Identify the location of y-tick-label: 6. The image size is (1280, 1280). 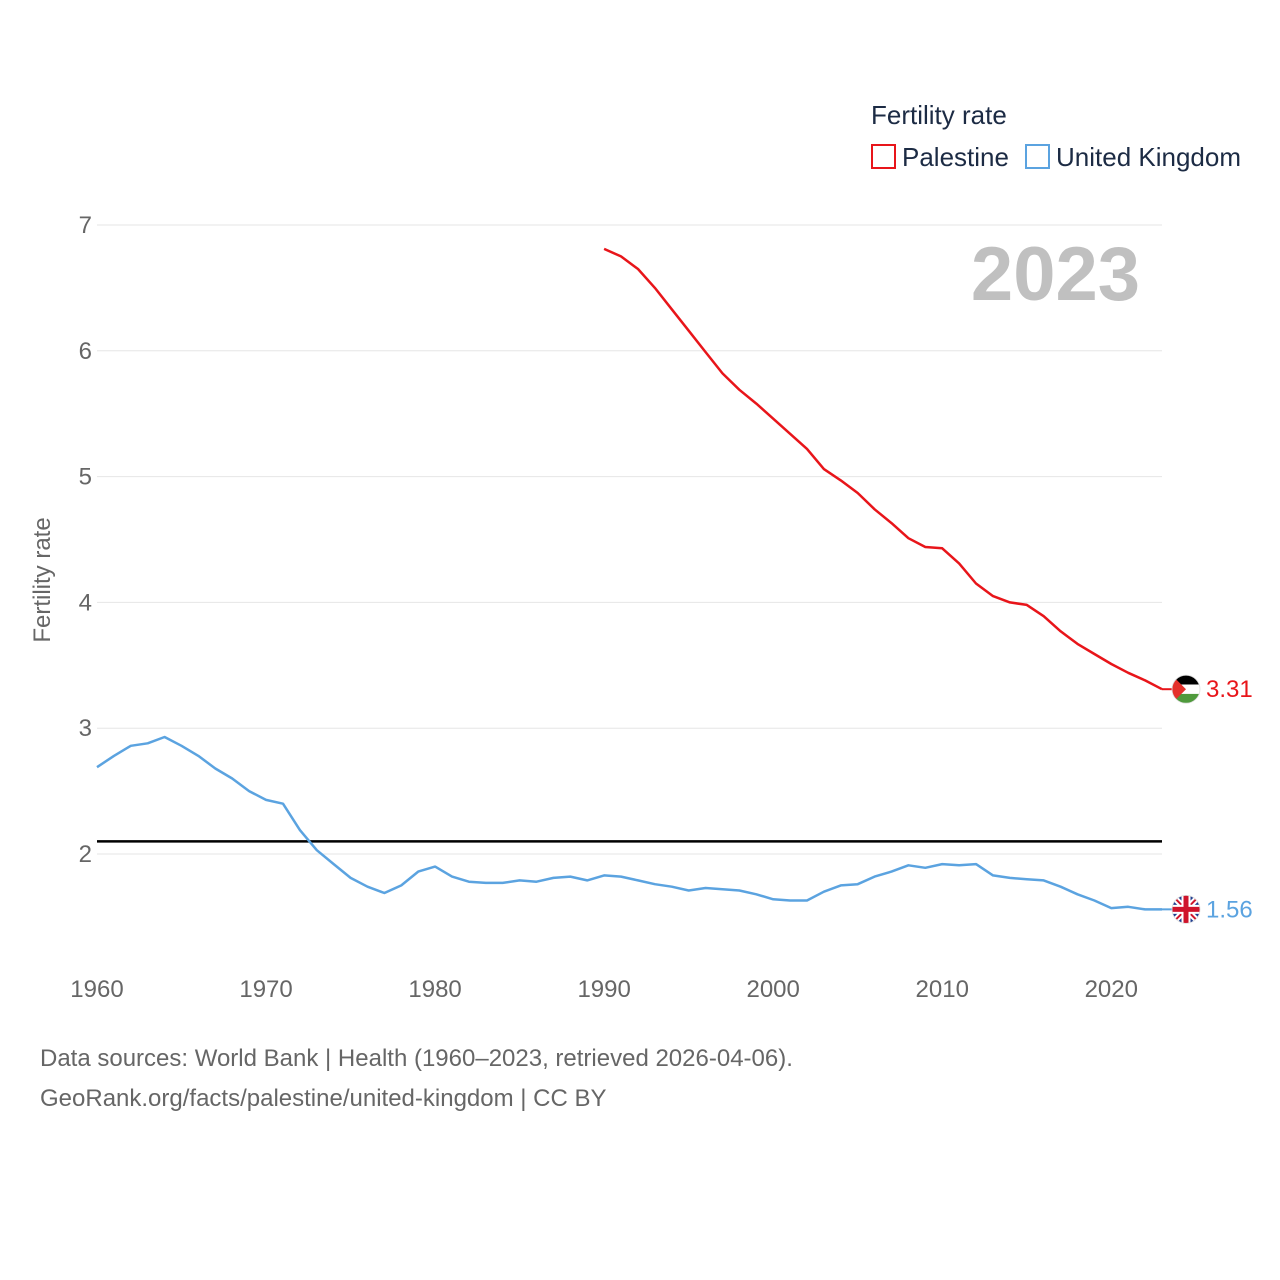
(85, 351).